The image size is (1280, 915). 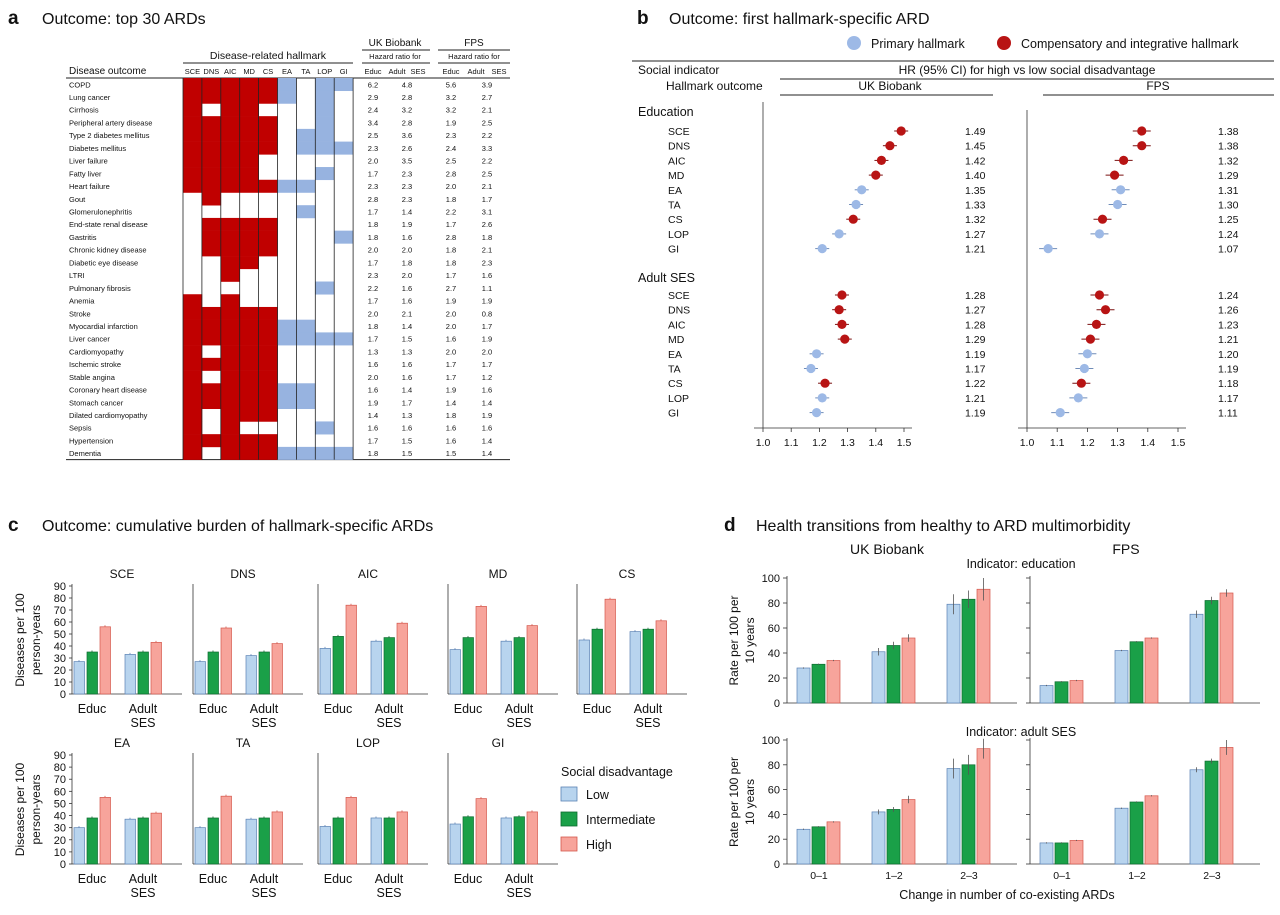 What do you see at coordinates (487, 173) in the screenshot?
I see `fps-hr-adult-ses: 2.5` at bounding box center [487, 173].